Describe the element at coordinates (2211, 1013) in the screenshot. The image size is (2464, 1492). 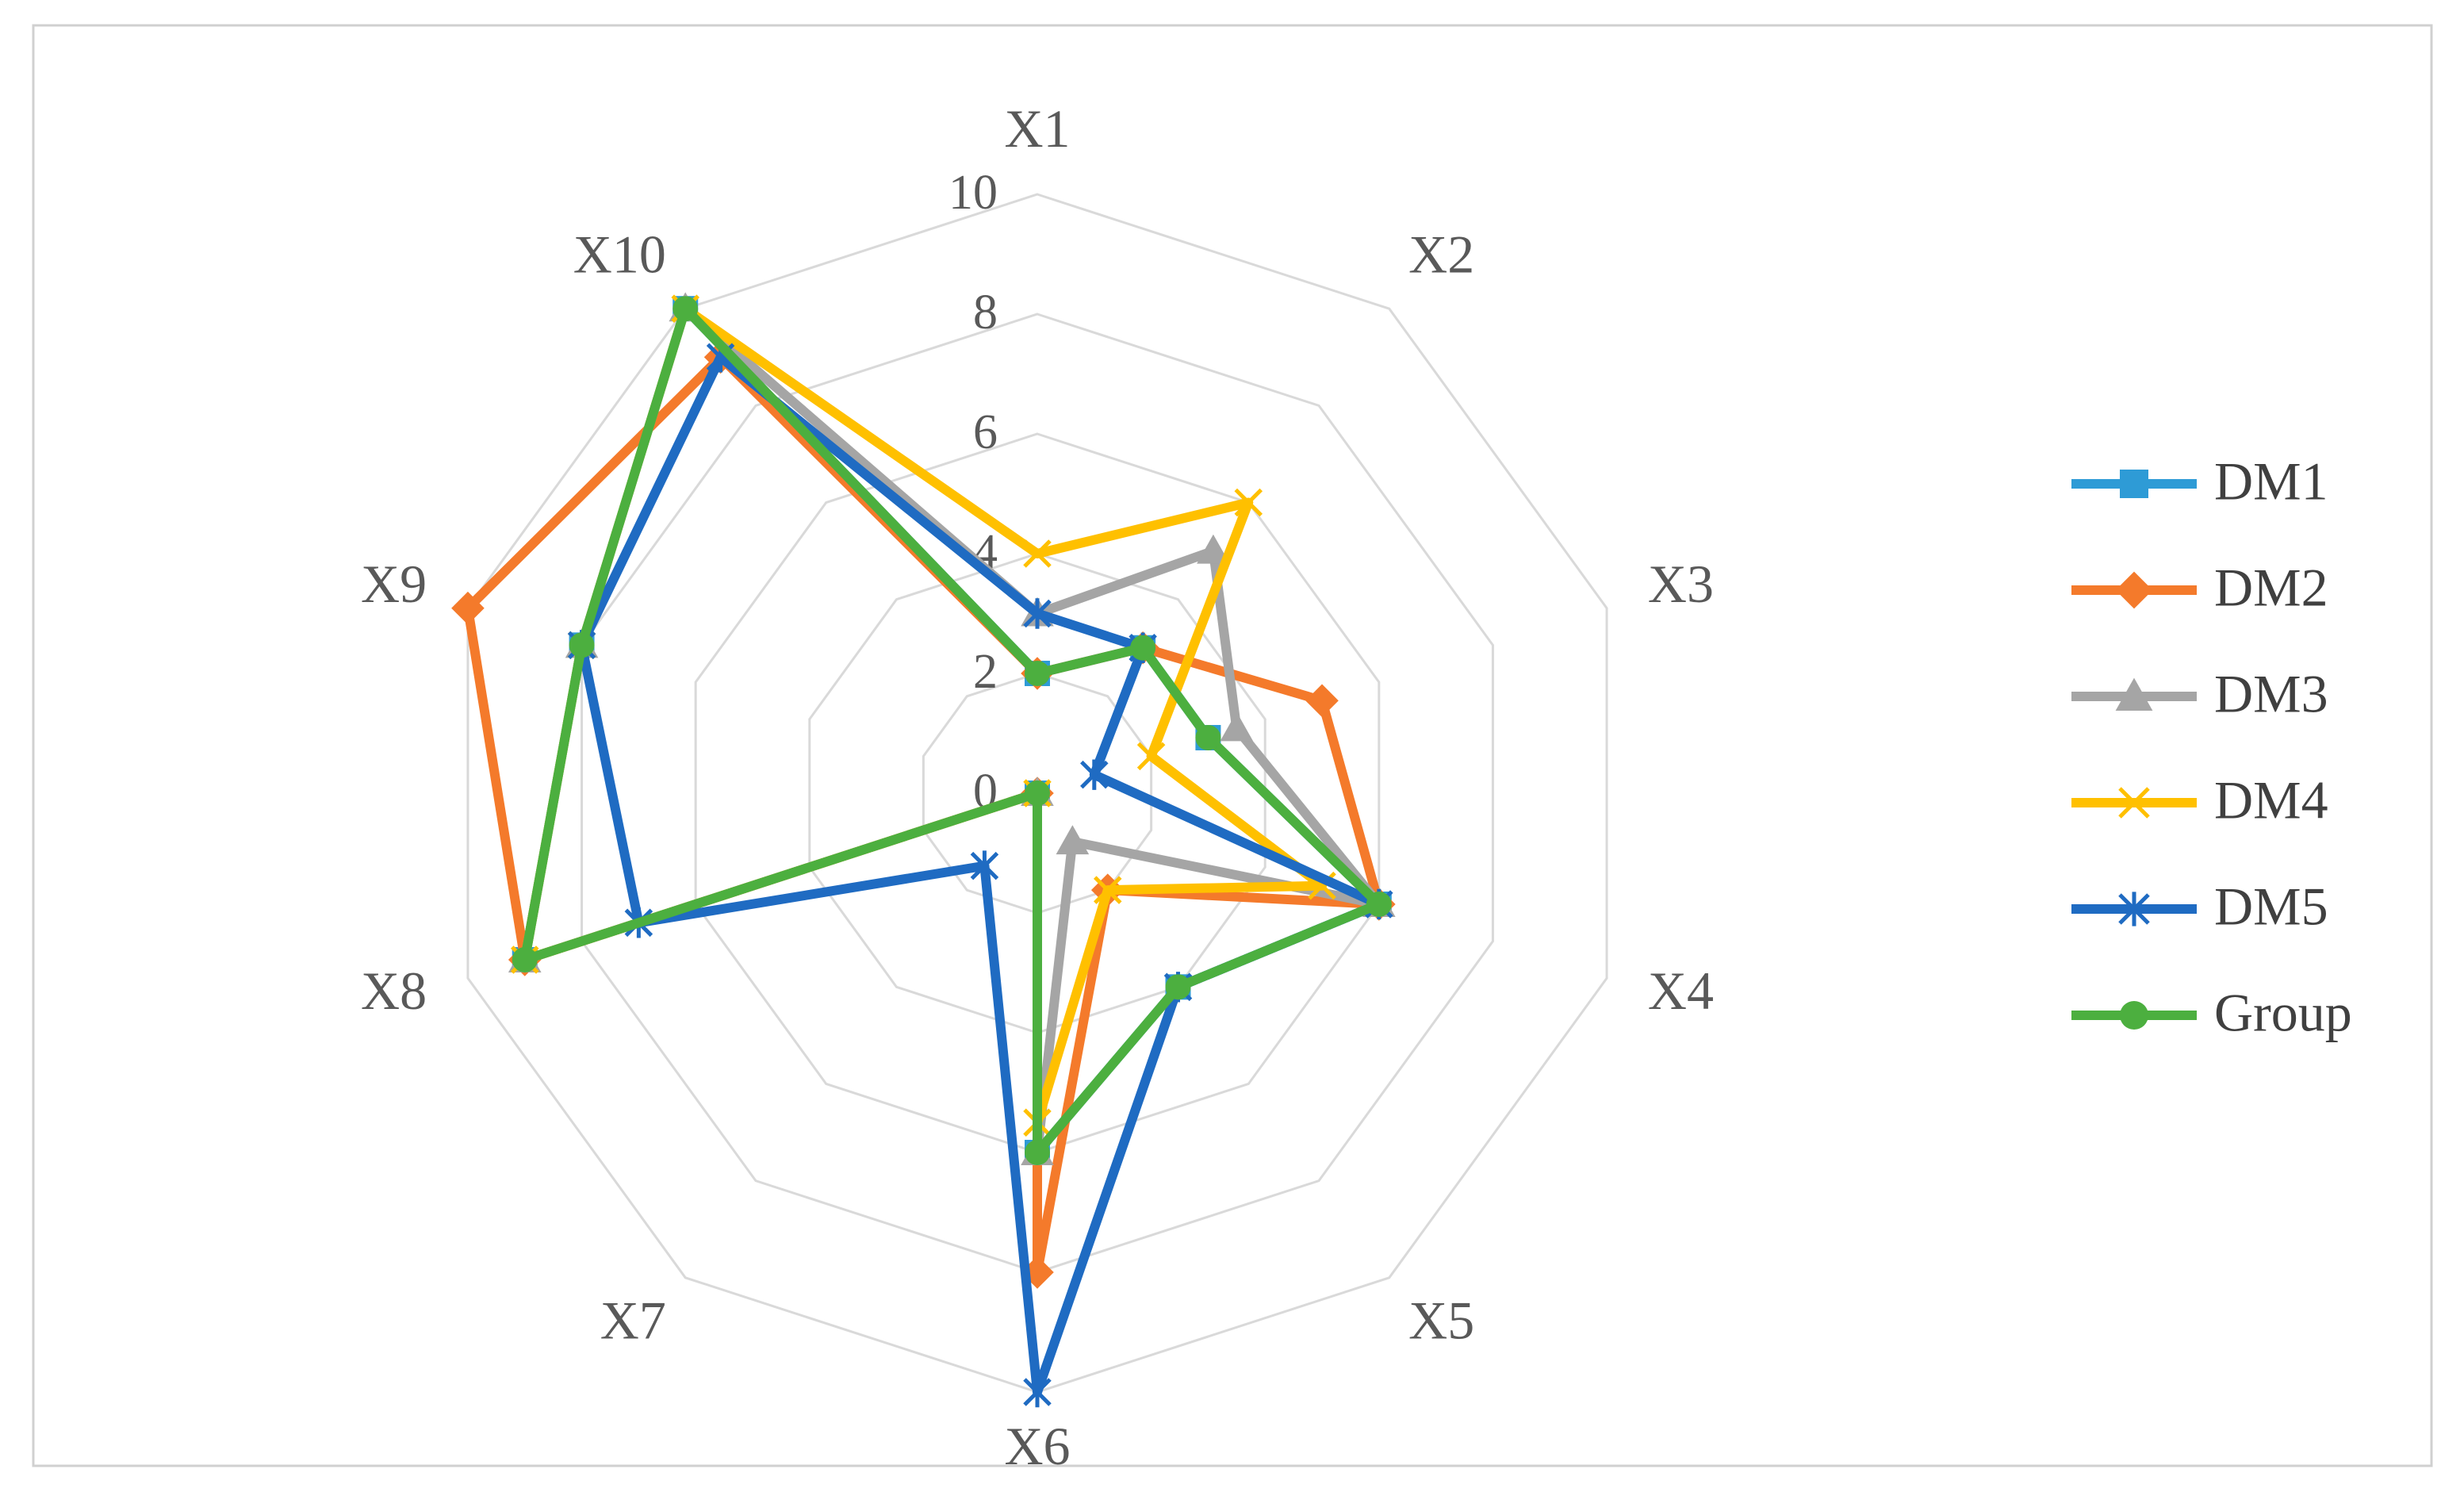
I see `legend-item-group: Group` at that location.